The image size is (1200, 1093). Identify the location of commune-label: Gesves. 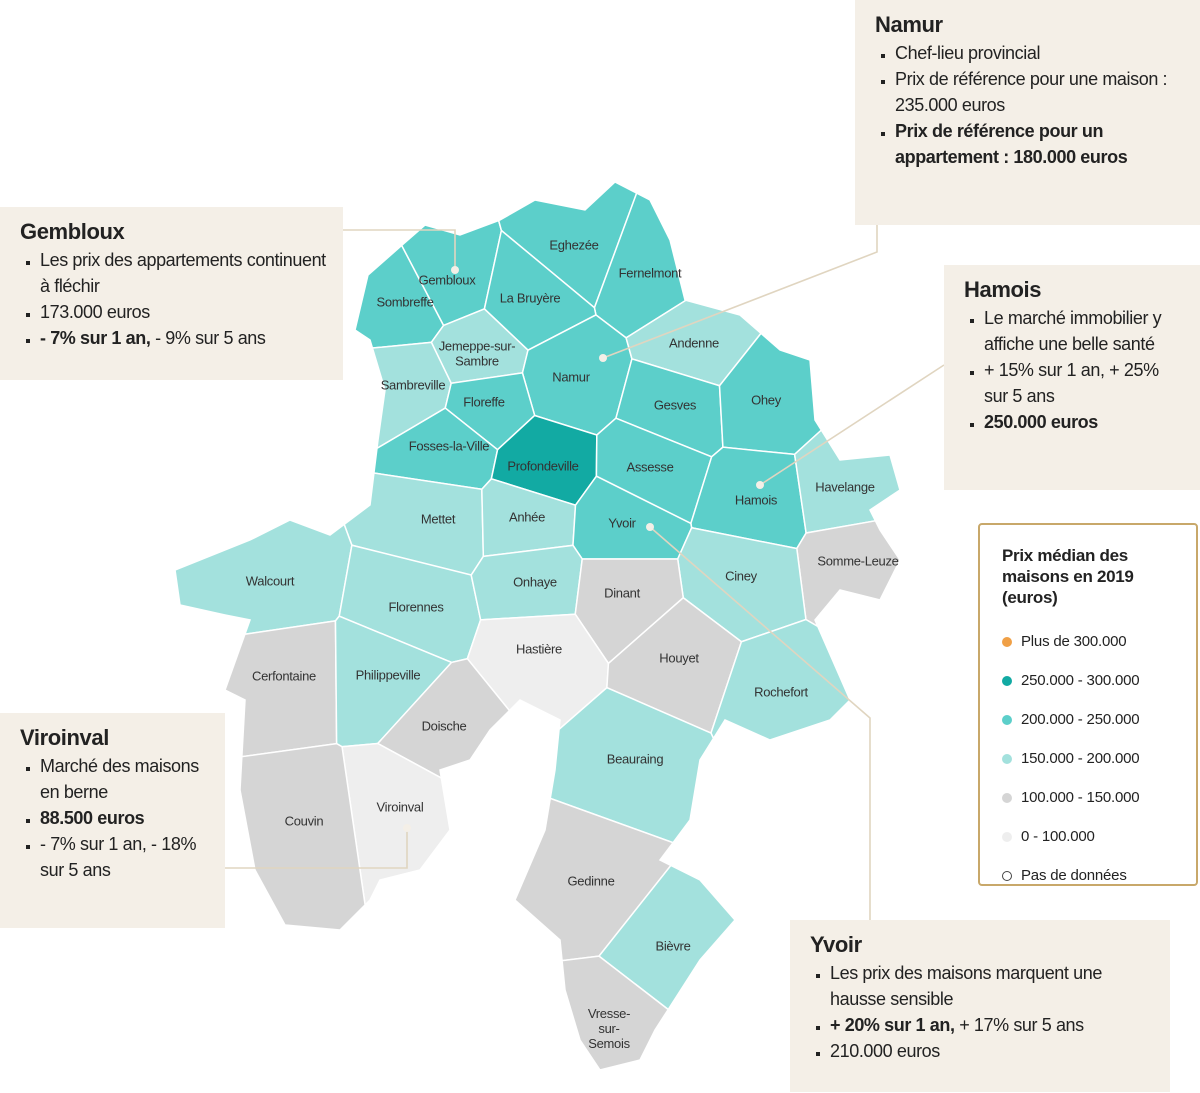
(675, 404).